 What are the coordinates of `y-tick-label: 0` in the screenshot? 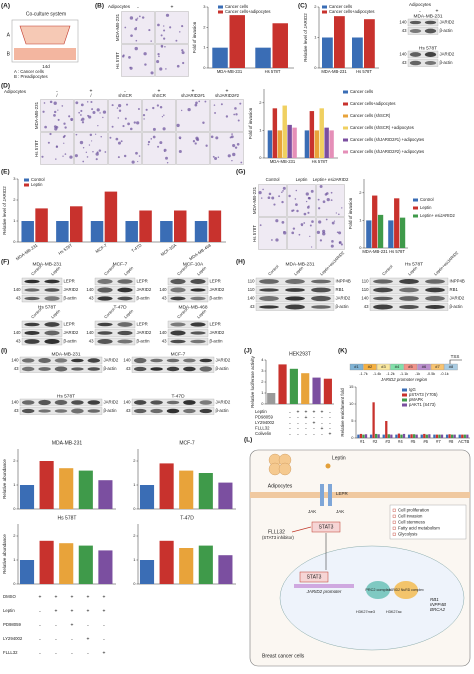 It's located at (360, 247).